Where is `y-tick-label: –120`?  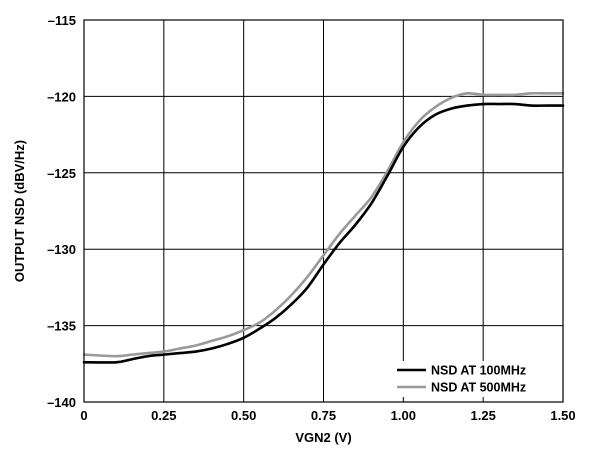
y-tick-label: –120 is located at coordinates (61, 96).